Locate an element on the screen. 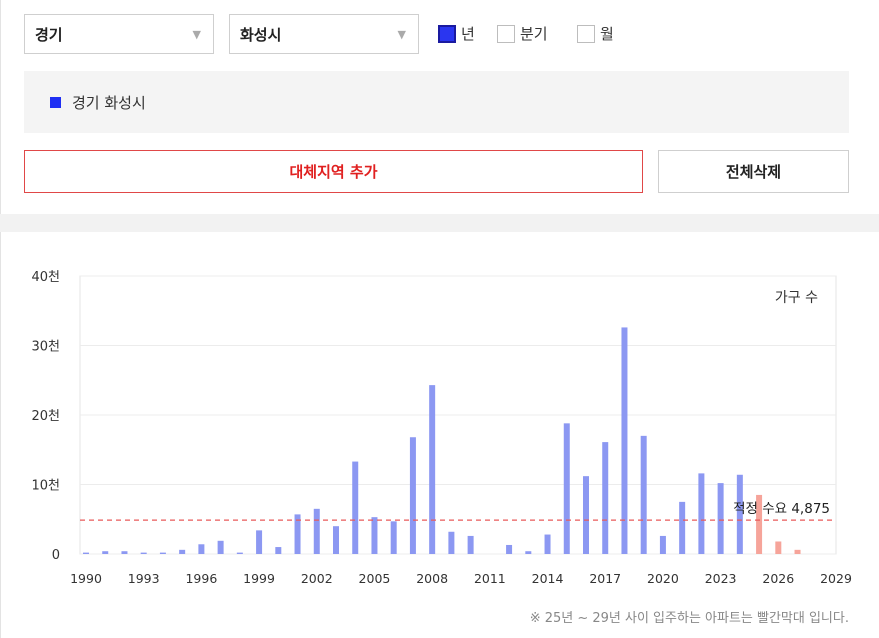  y-tick-label: 10천 is located at coordinates (45, 486).